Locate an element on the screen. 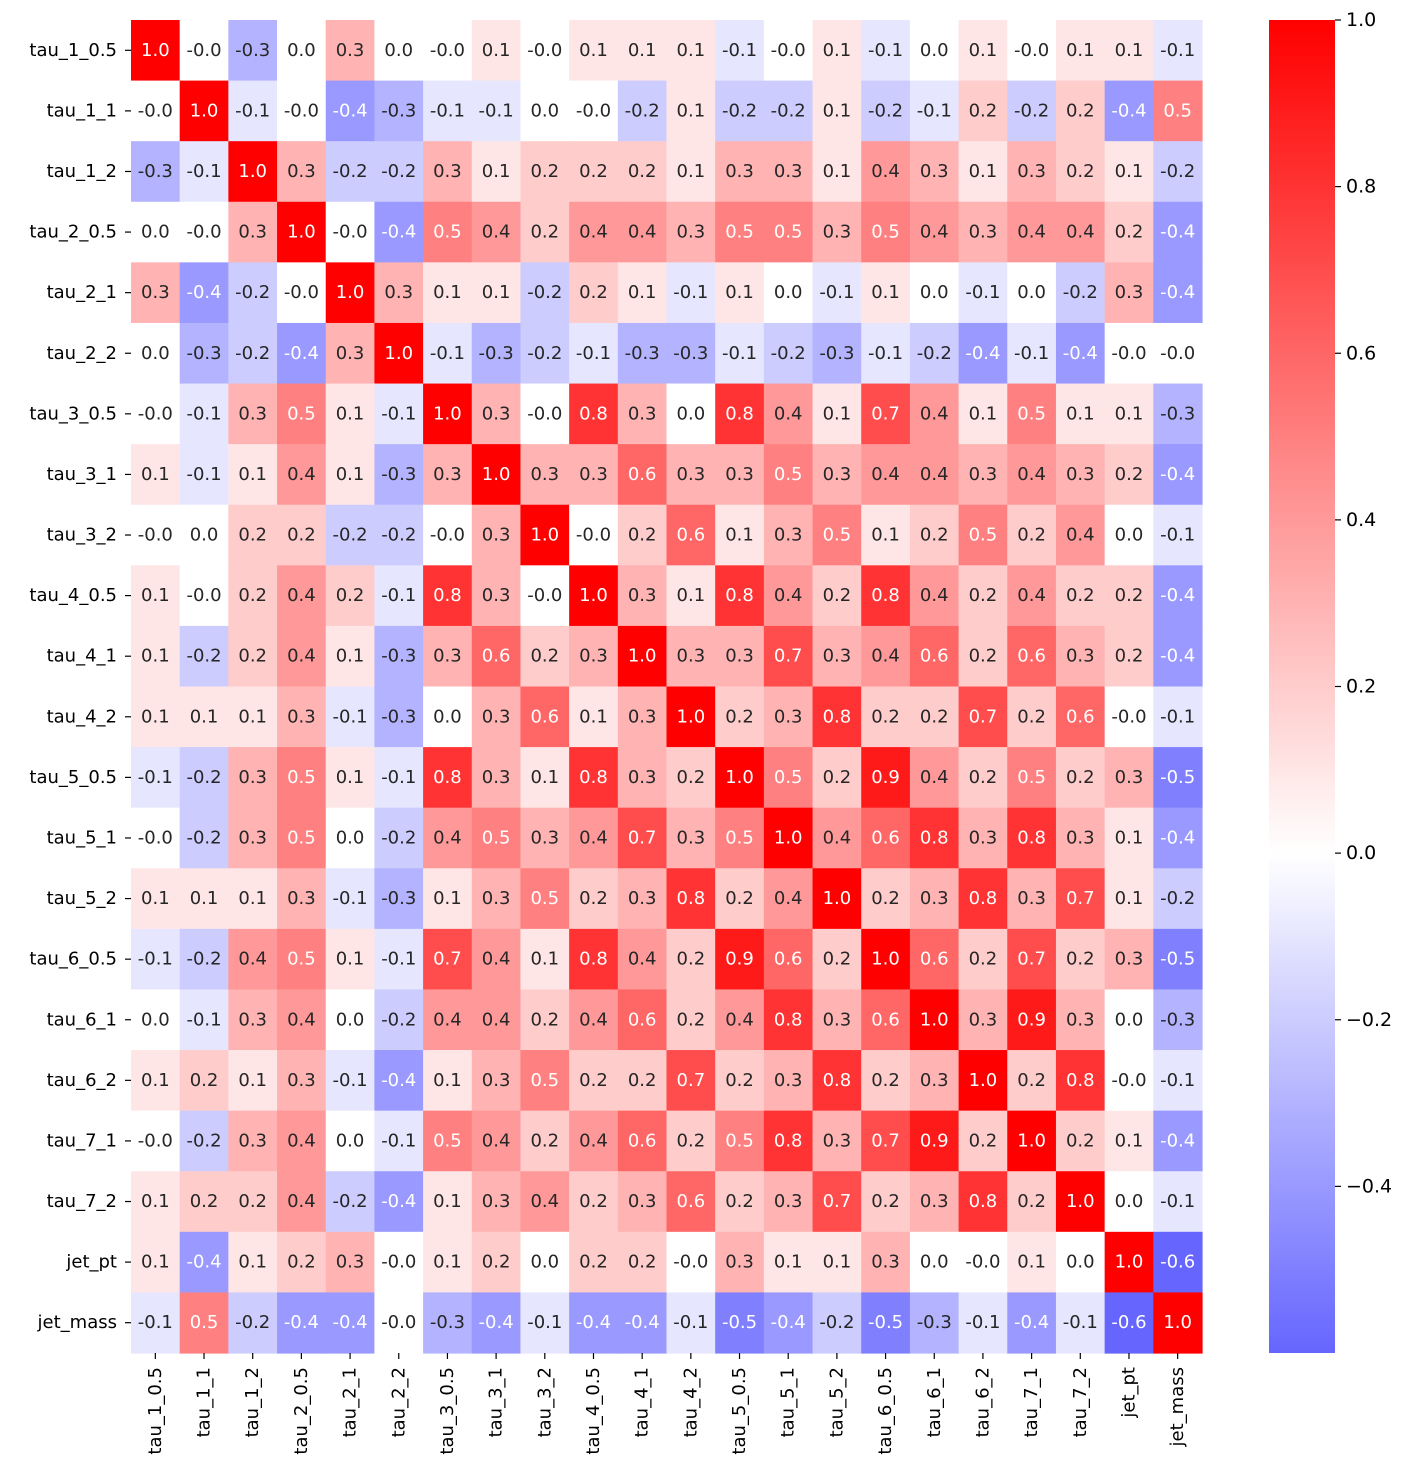 This screenshot has width=1415, height=1484. x-tick-label-tau-5-2: tau_5_2 is located at coordinates (836, 1402).